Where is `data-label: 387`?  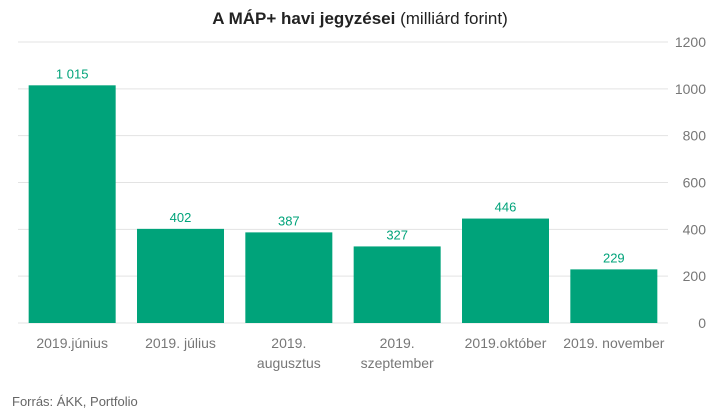
data-label: 387 is located at coordinates (289, 220).